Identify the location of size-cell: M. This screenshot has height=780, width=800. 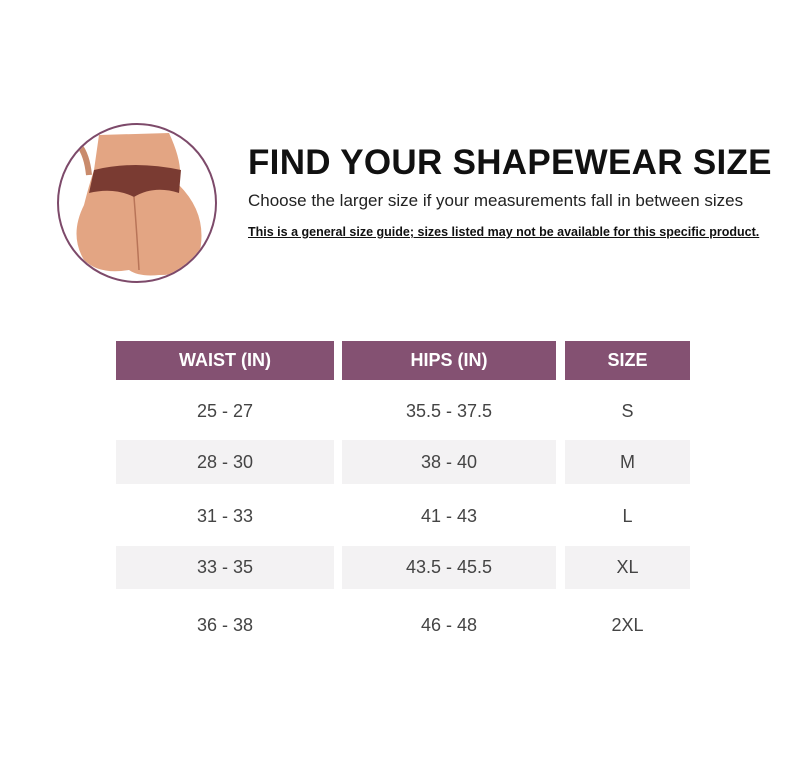
(627, 462).